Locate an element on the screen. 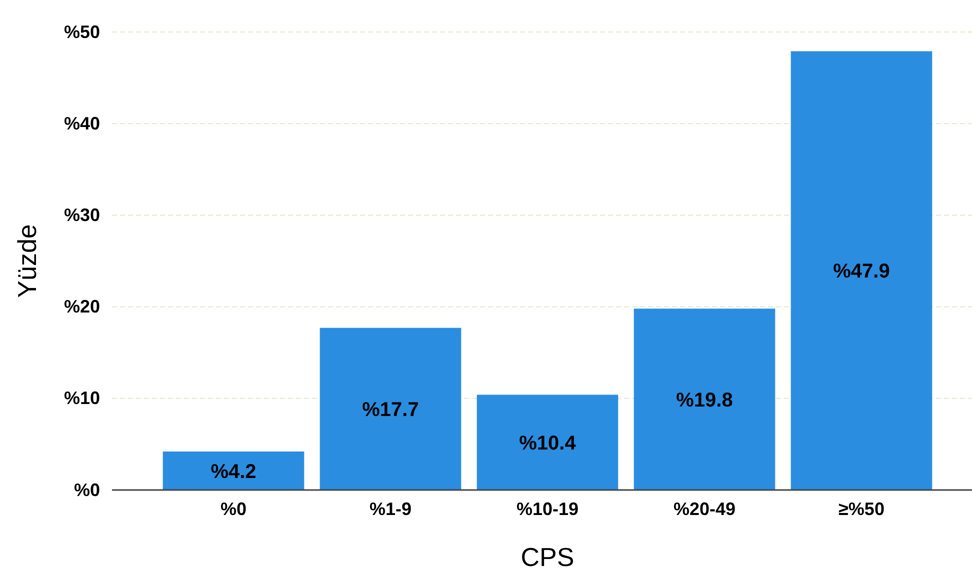  data-label: %17.7 is located at coordinates (390, 409).